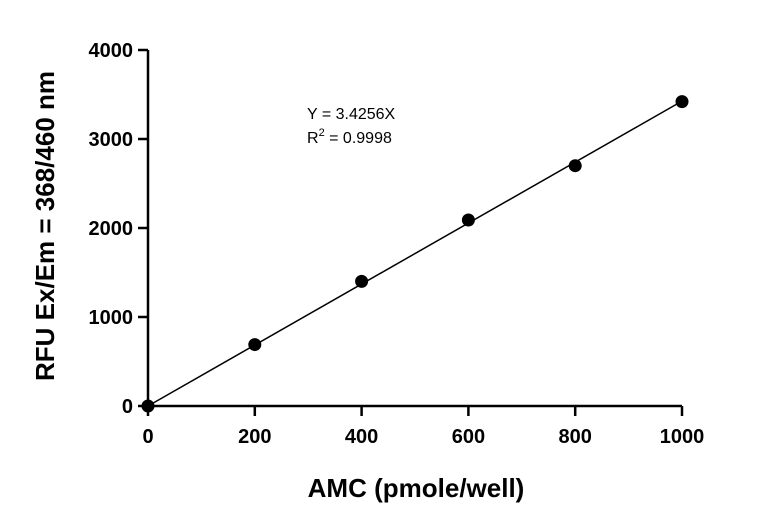  I want to click on x-tick-label: 200, so click(254, 437).